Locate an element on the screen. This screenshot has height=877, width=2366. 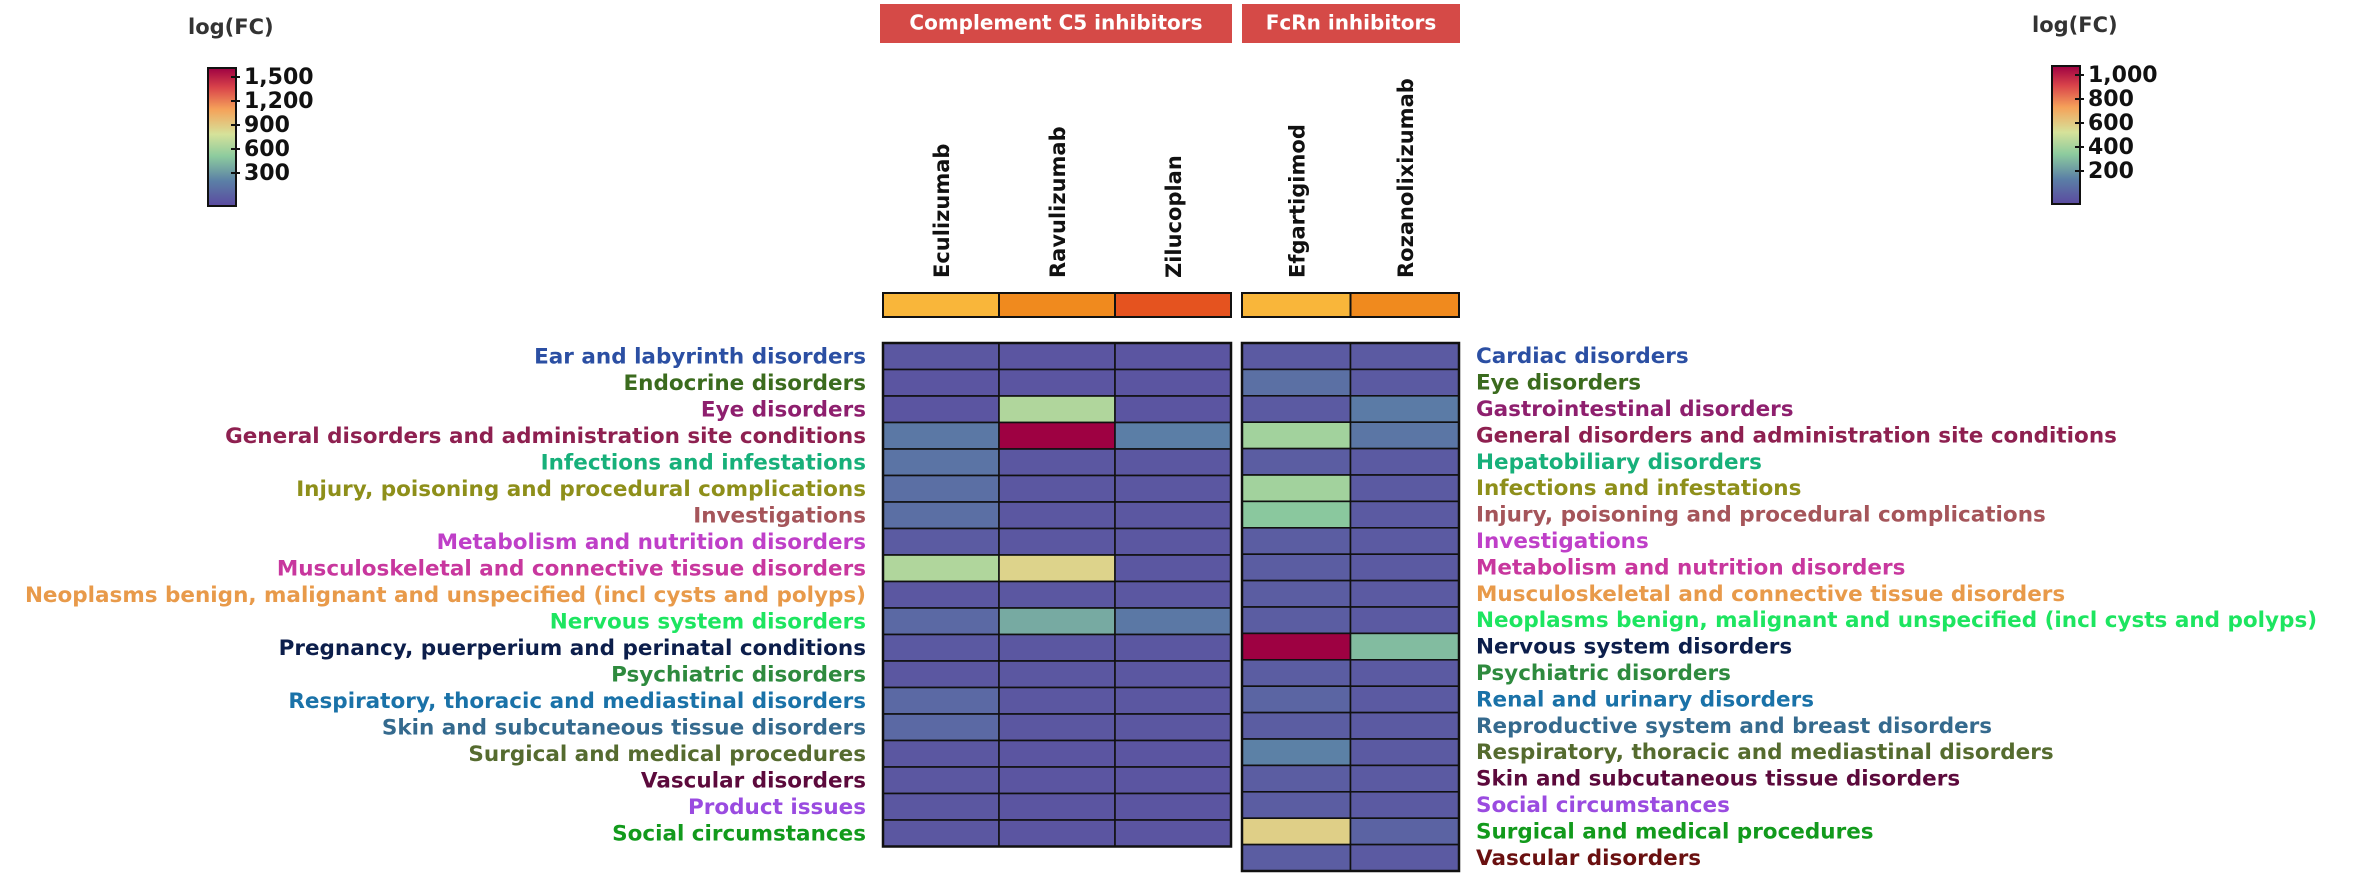
group-header-label-fcrn: FcRn inhibitors is located at coordinates (1351, 23).